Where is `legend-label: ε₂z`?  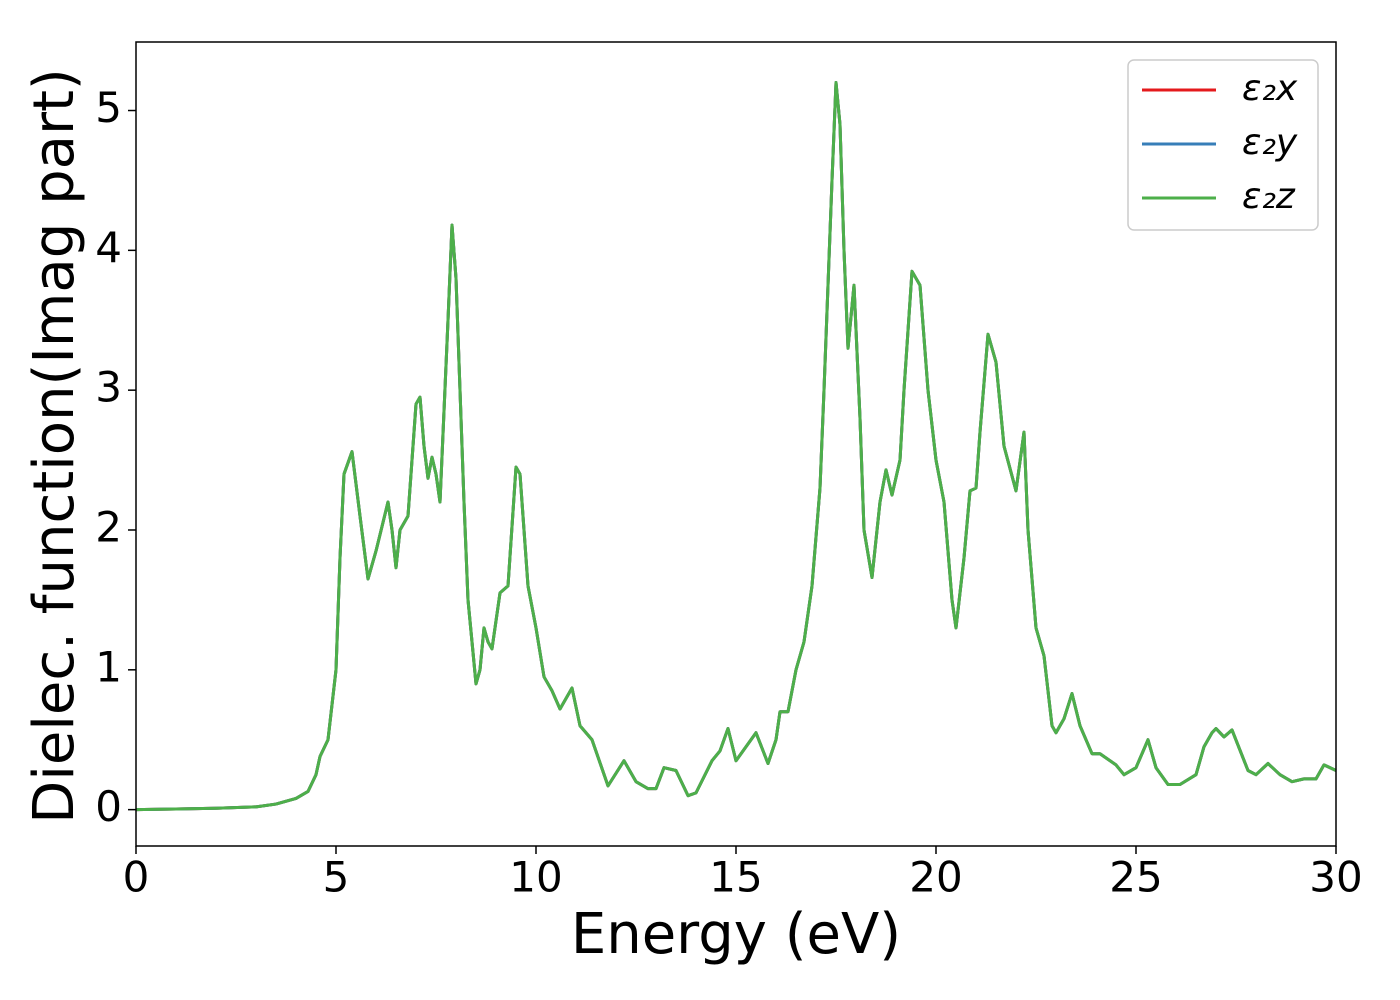
legend-label: ε₂z is located at coordinates (1269, 196).